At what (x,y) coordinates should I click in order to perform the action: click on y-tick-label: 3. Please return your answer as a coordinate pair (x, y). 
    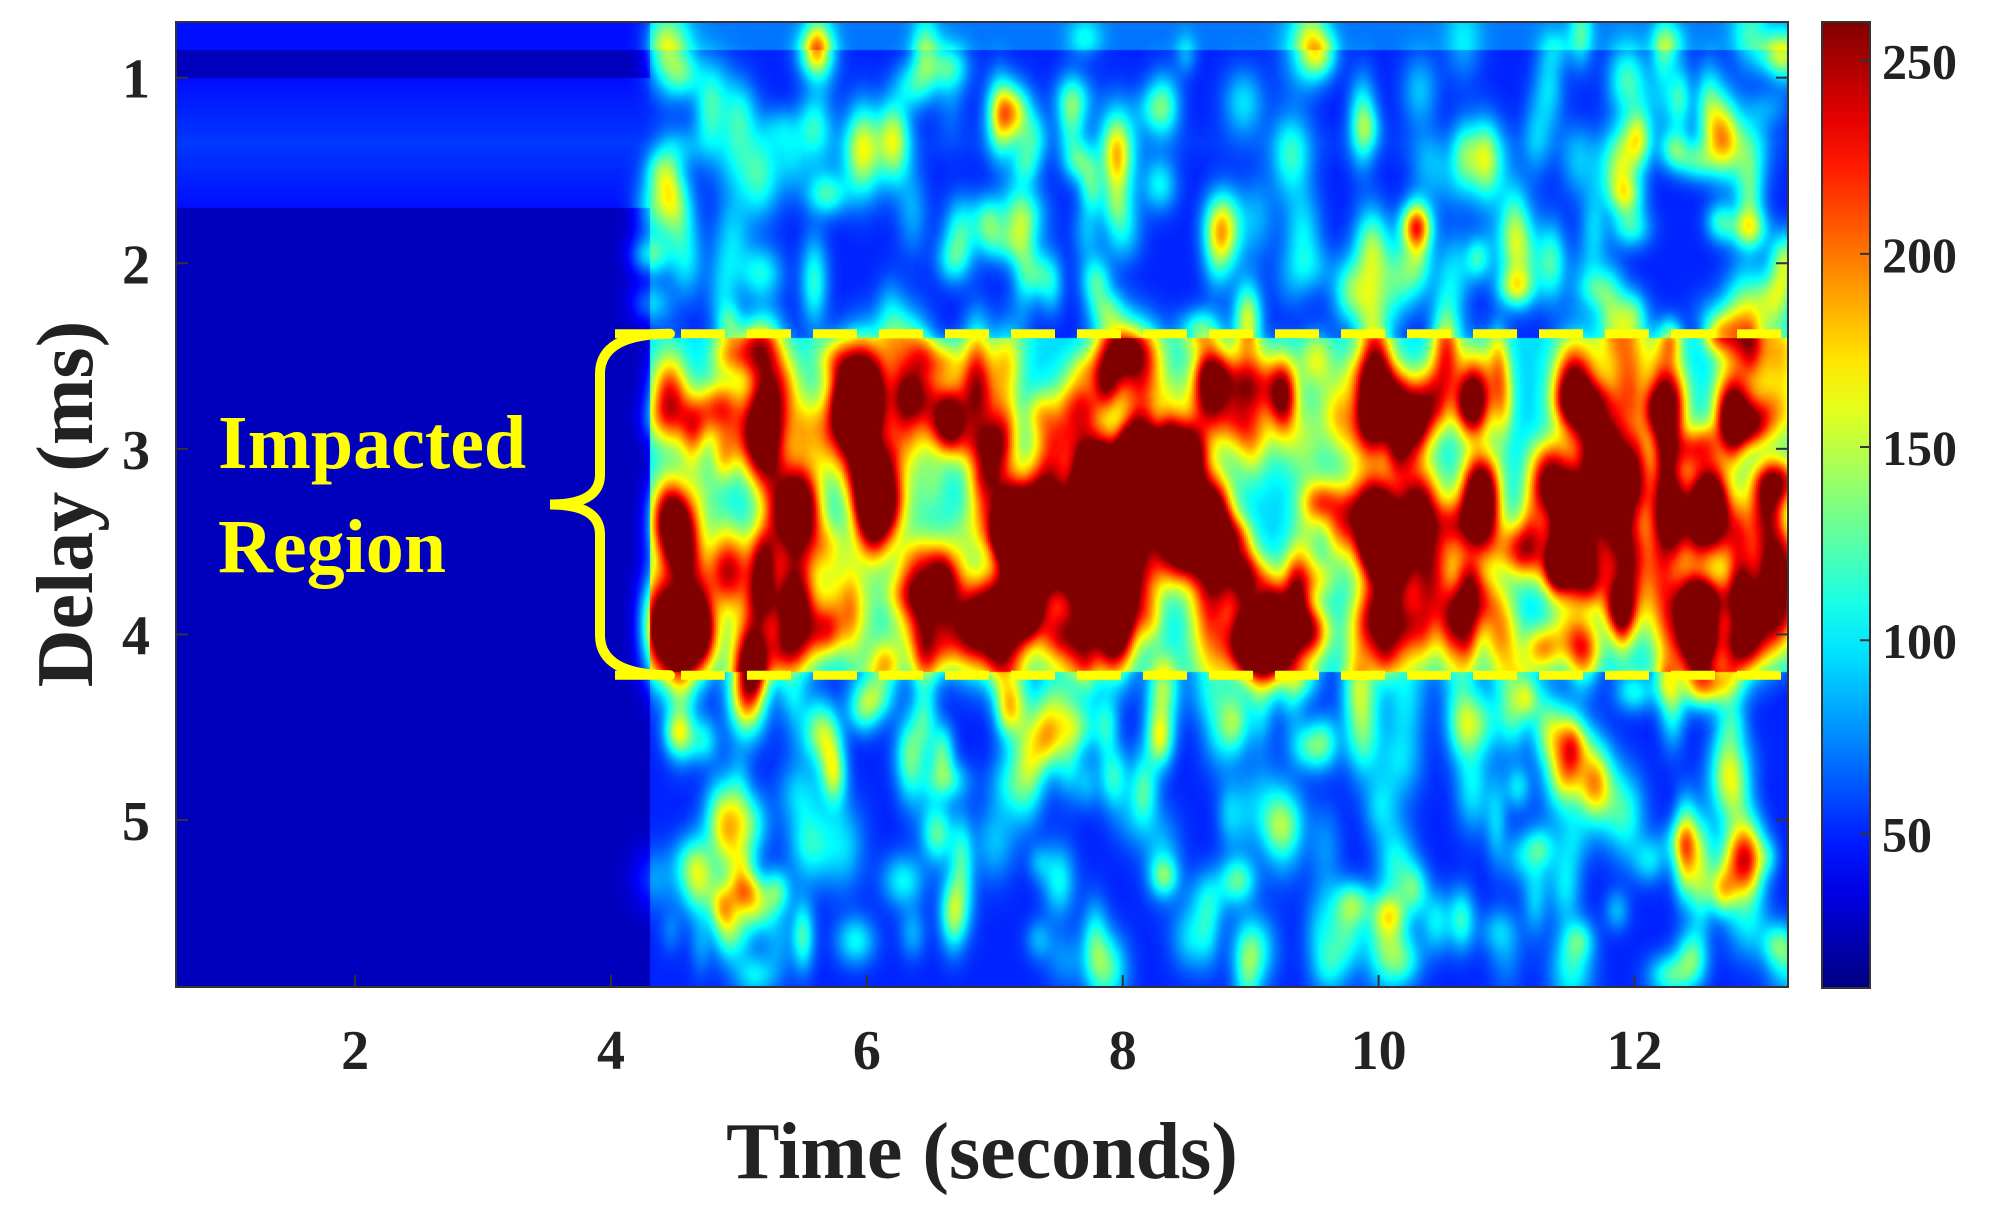
    Looking at the image, I should click on (136, 451).